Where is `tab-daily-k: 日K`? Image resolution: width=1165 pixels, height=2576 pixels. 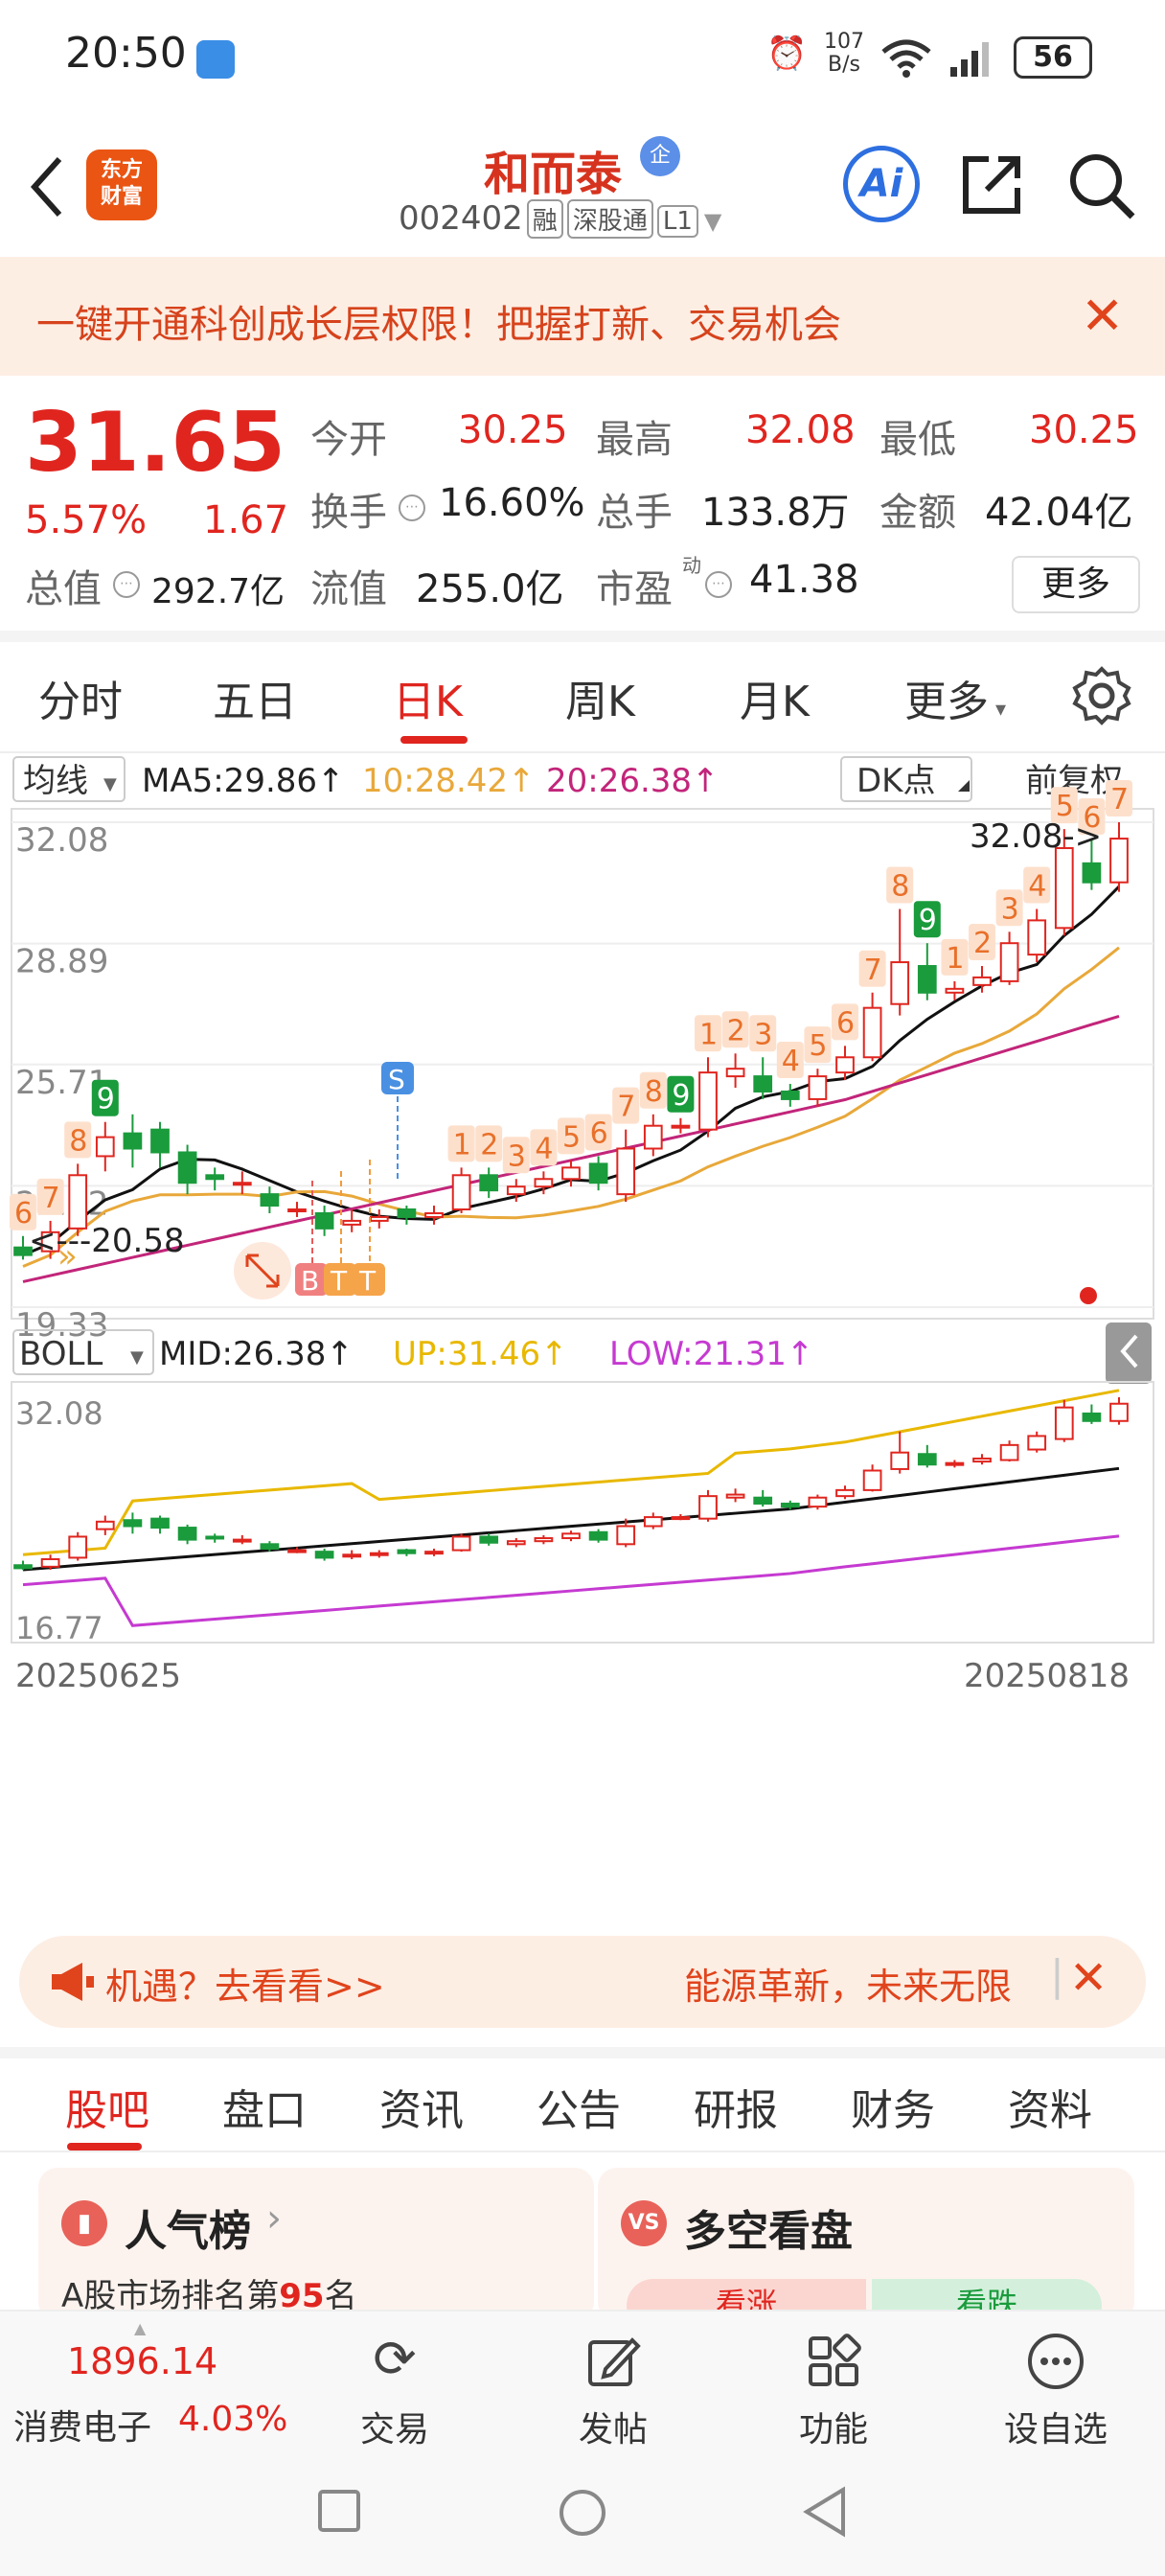 tab-daily-k: 日K is located at coordinates (428, 702).